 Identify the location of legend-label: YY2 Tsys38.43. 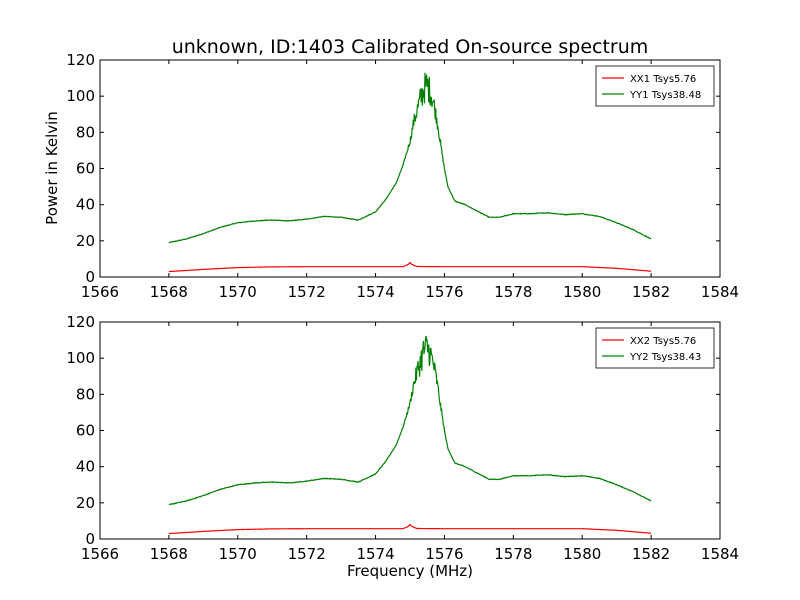
(665, 357).